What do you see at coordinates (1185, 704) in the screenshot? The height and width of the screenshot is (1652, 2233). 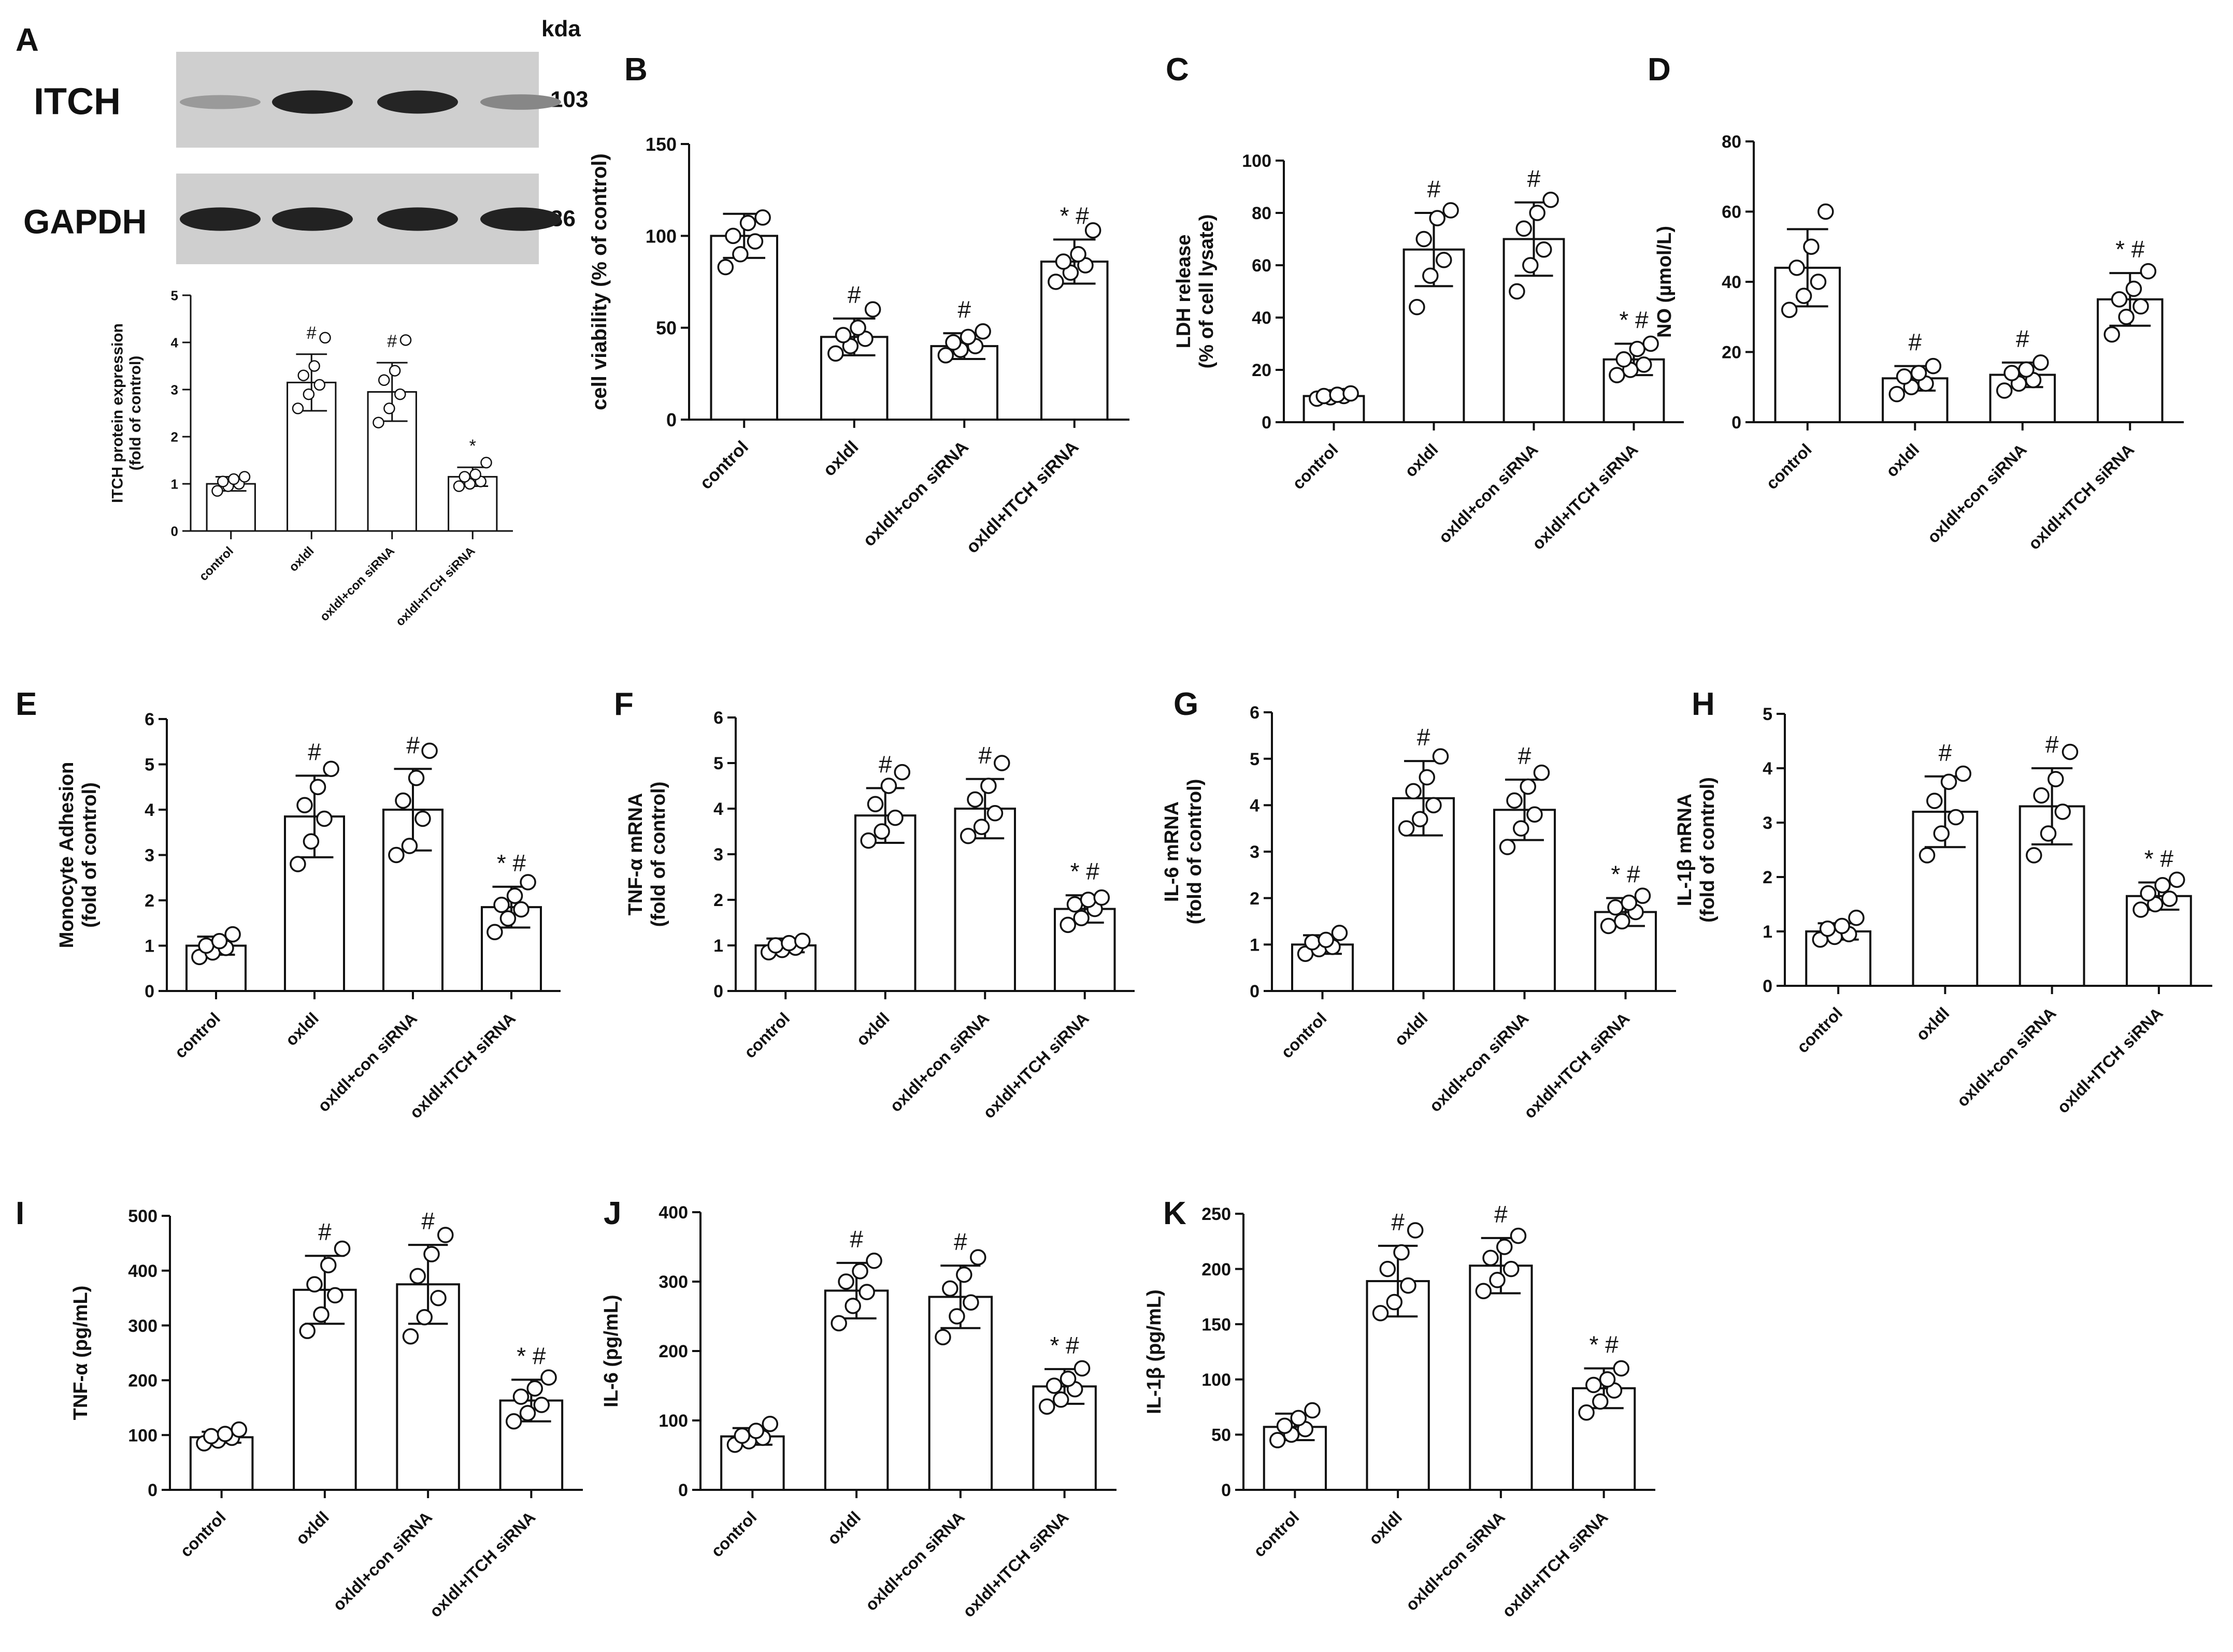 I see `panel-letter-G: G` at bounding box center [1185, 704].